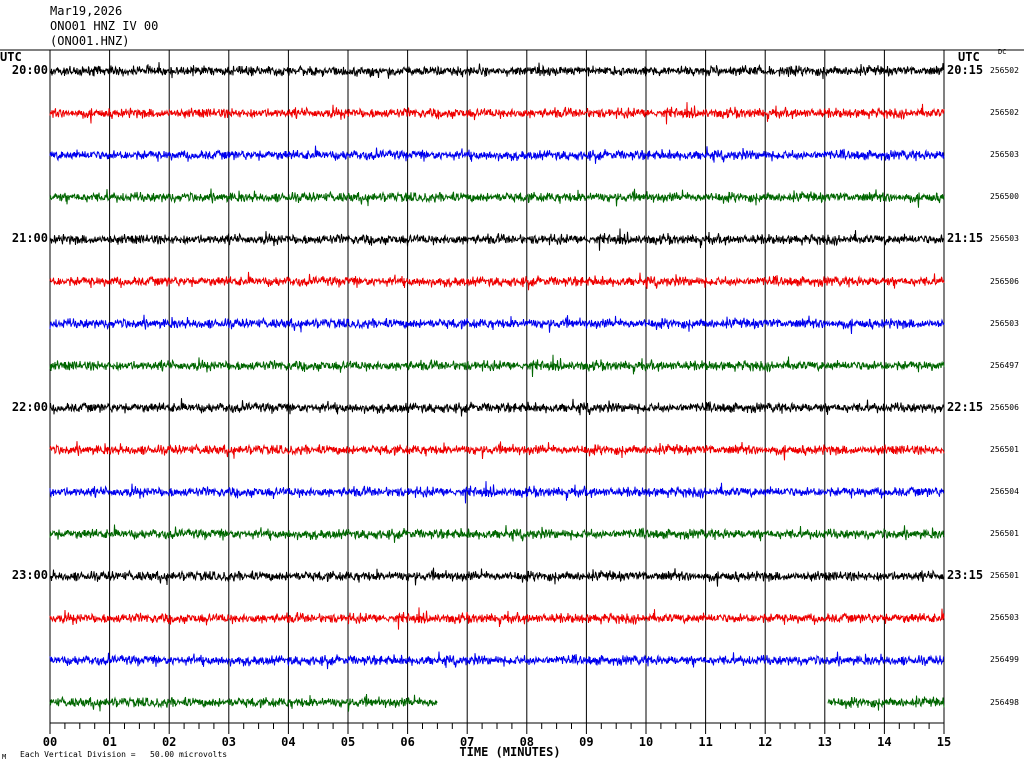  I want to click on hour-label-left: 20:00, so click(29, 70).